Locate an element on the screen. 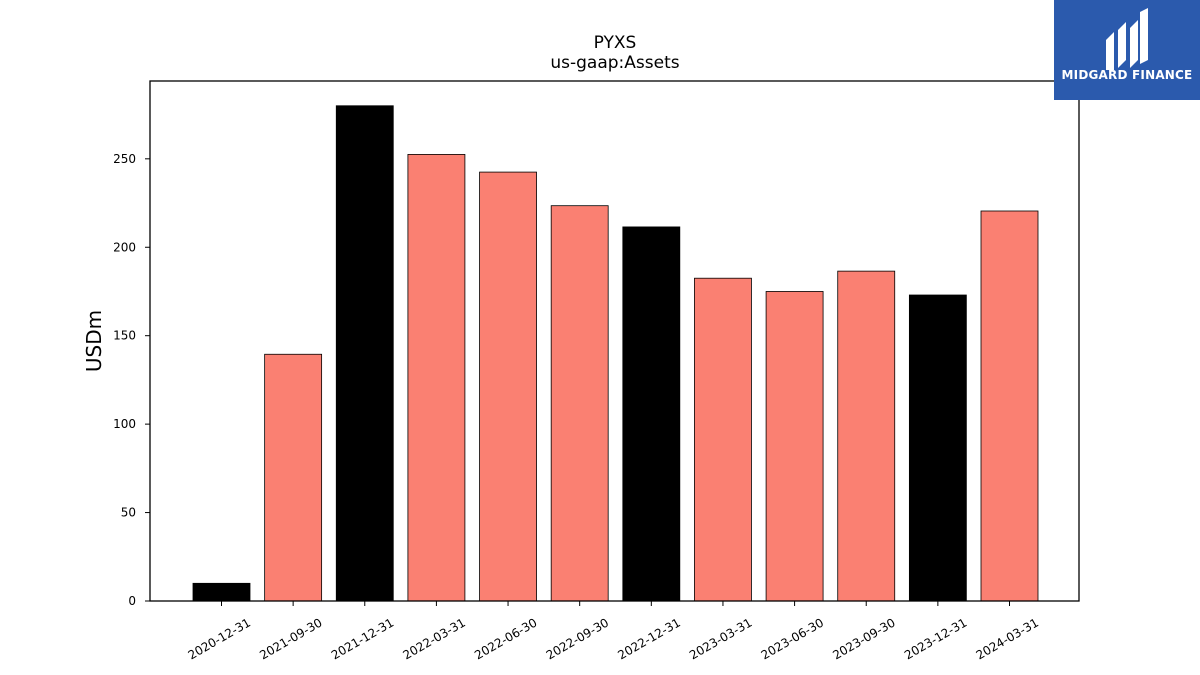  chart-subtitle: us-gaap:Assets is located at coordinates (614, 63).